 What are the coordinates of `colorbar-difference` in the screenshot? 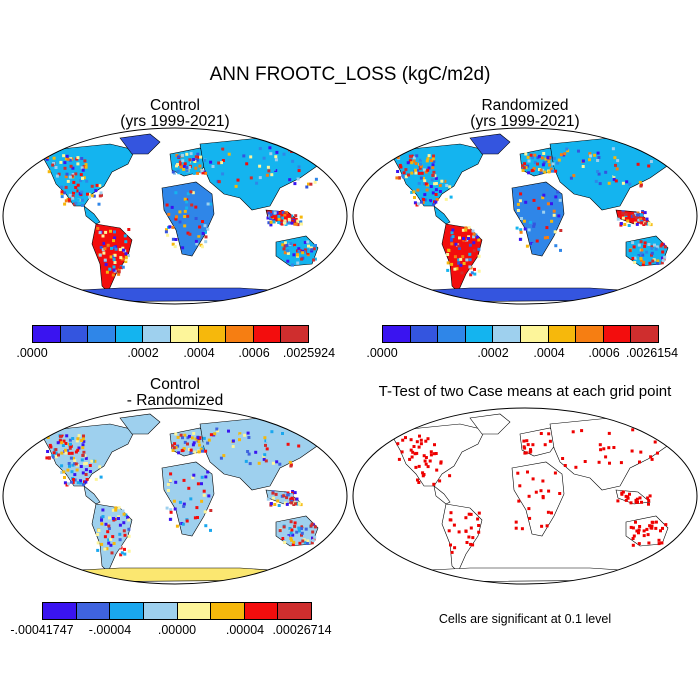 It's located at (177, 611).